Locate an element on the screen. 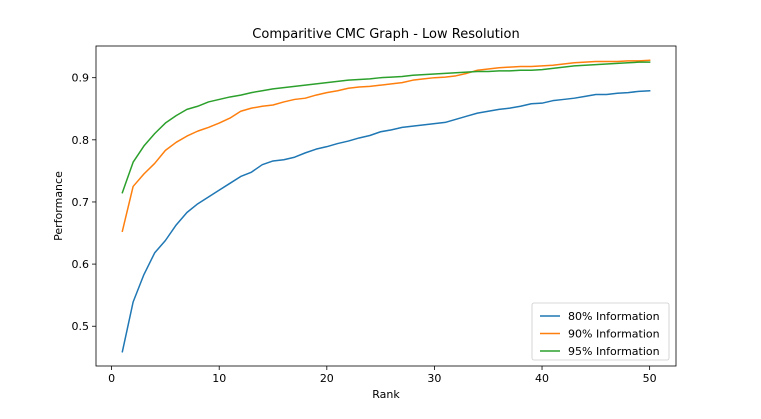  legend-label: 80% Information is located at coordinates (614, 316).